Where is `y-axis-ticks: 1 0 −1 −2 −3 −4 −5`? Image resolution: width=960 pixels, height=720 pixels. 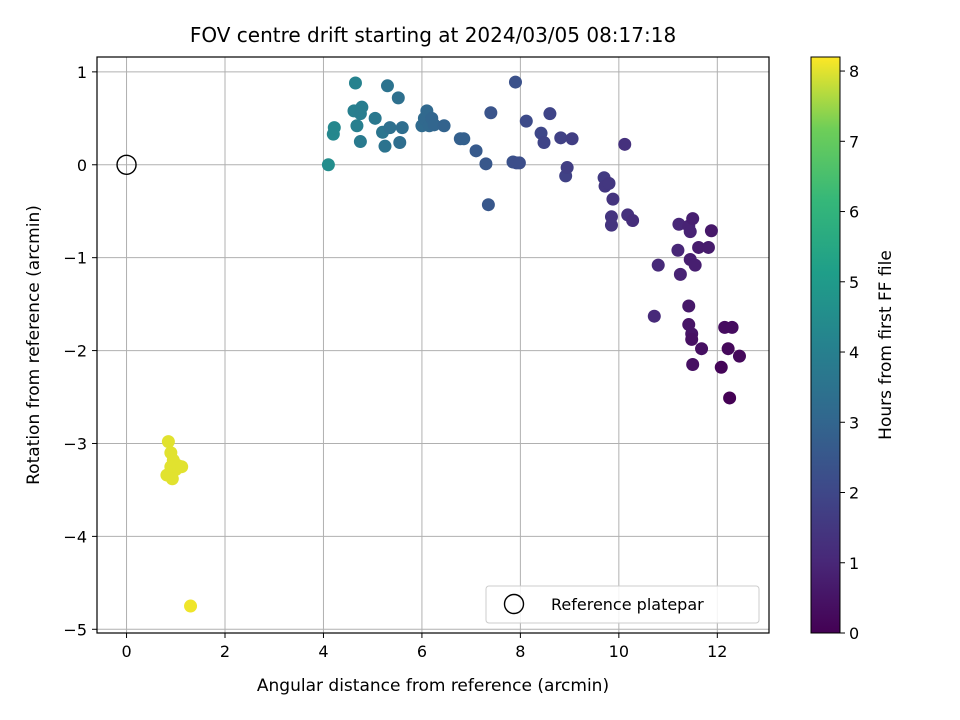 y-axis-ticks: 1 0 −1 −2 −3 −4 −5 is located at coordinates (80, 351).